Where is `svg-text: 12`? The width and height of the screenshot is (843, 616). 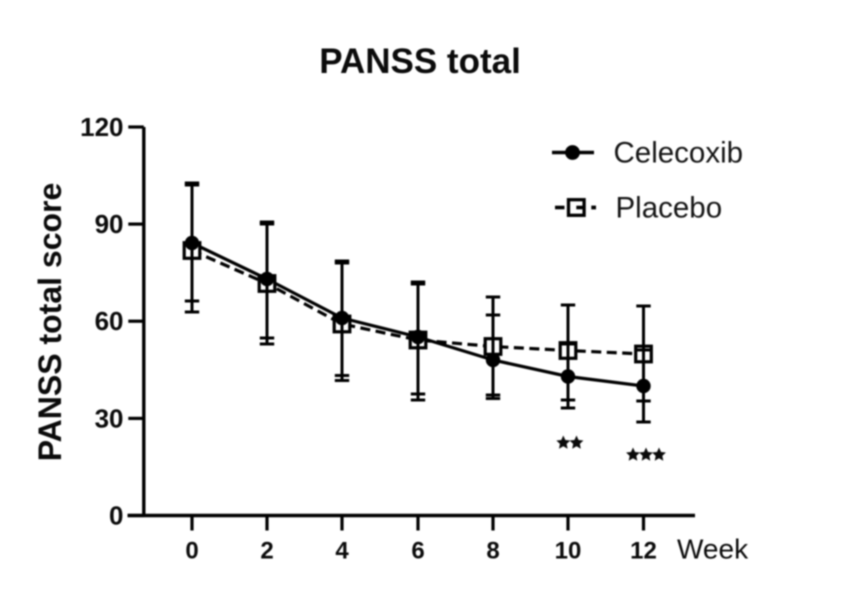 svg-text: 12 is located at coordinates (643, 551).